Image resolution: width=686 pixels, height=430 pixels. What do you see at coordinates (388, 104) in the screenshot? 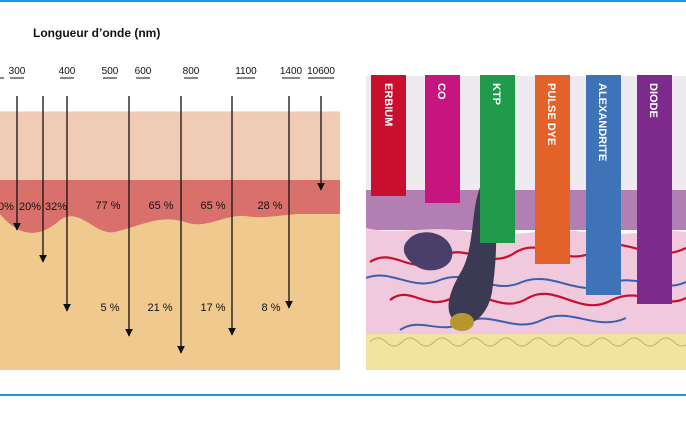
I see `svg-text: ERBIUM` at bounding box center [388, 104].